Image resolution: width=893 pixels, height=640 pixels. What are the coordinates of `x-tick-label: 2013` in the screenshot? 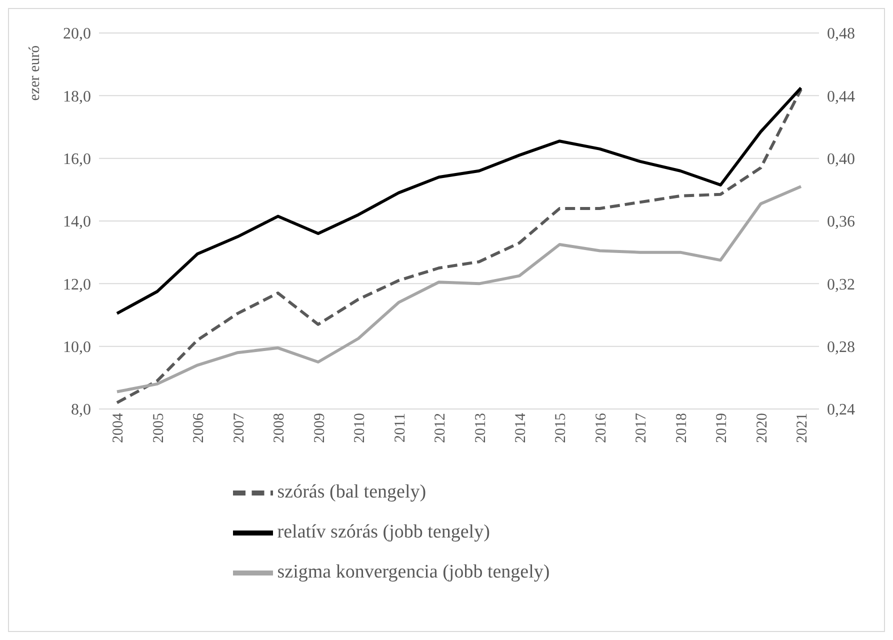 It's located at (480, 428).